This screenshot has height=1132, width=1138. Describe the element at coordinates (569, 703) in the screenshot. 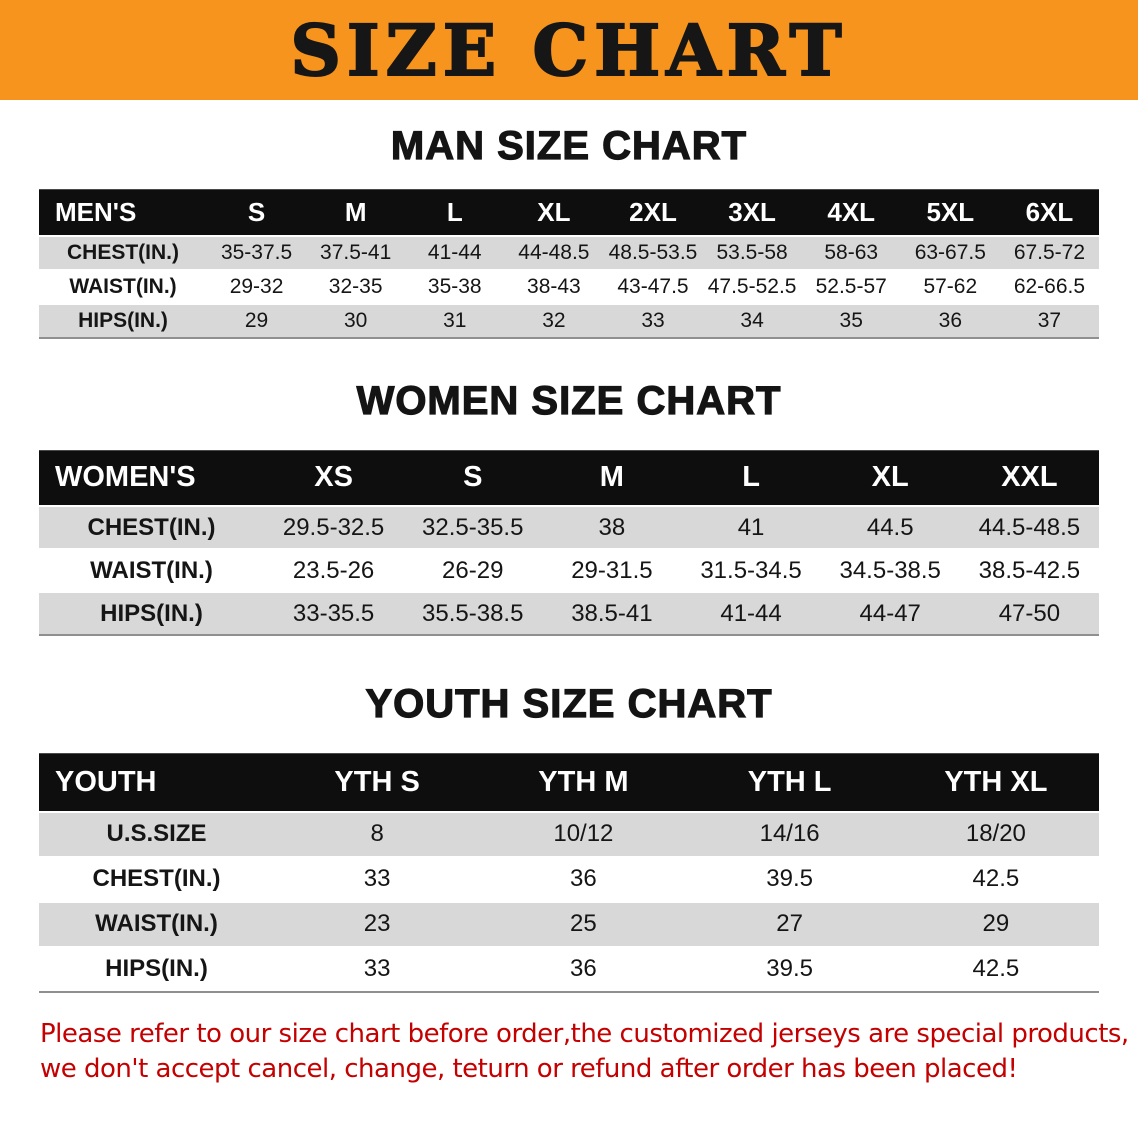

I see `youth-section-heading: YOUTH SIZE CHART` at that location.